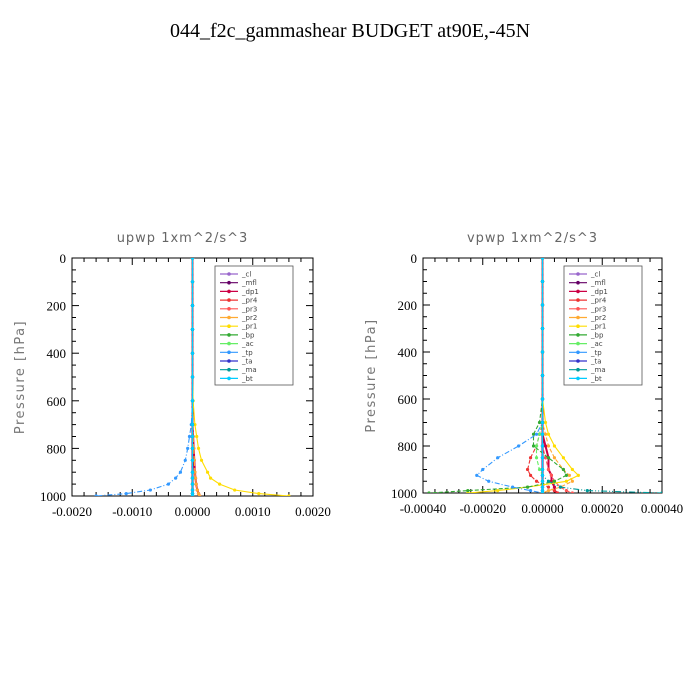  I want to click on legend-label: _cl, so click(595, 275).